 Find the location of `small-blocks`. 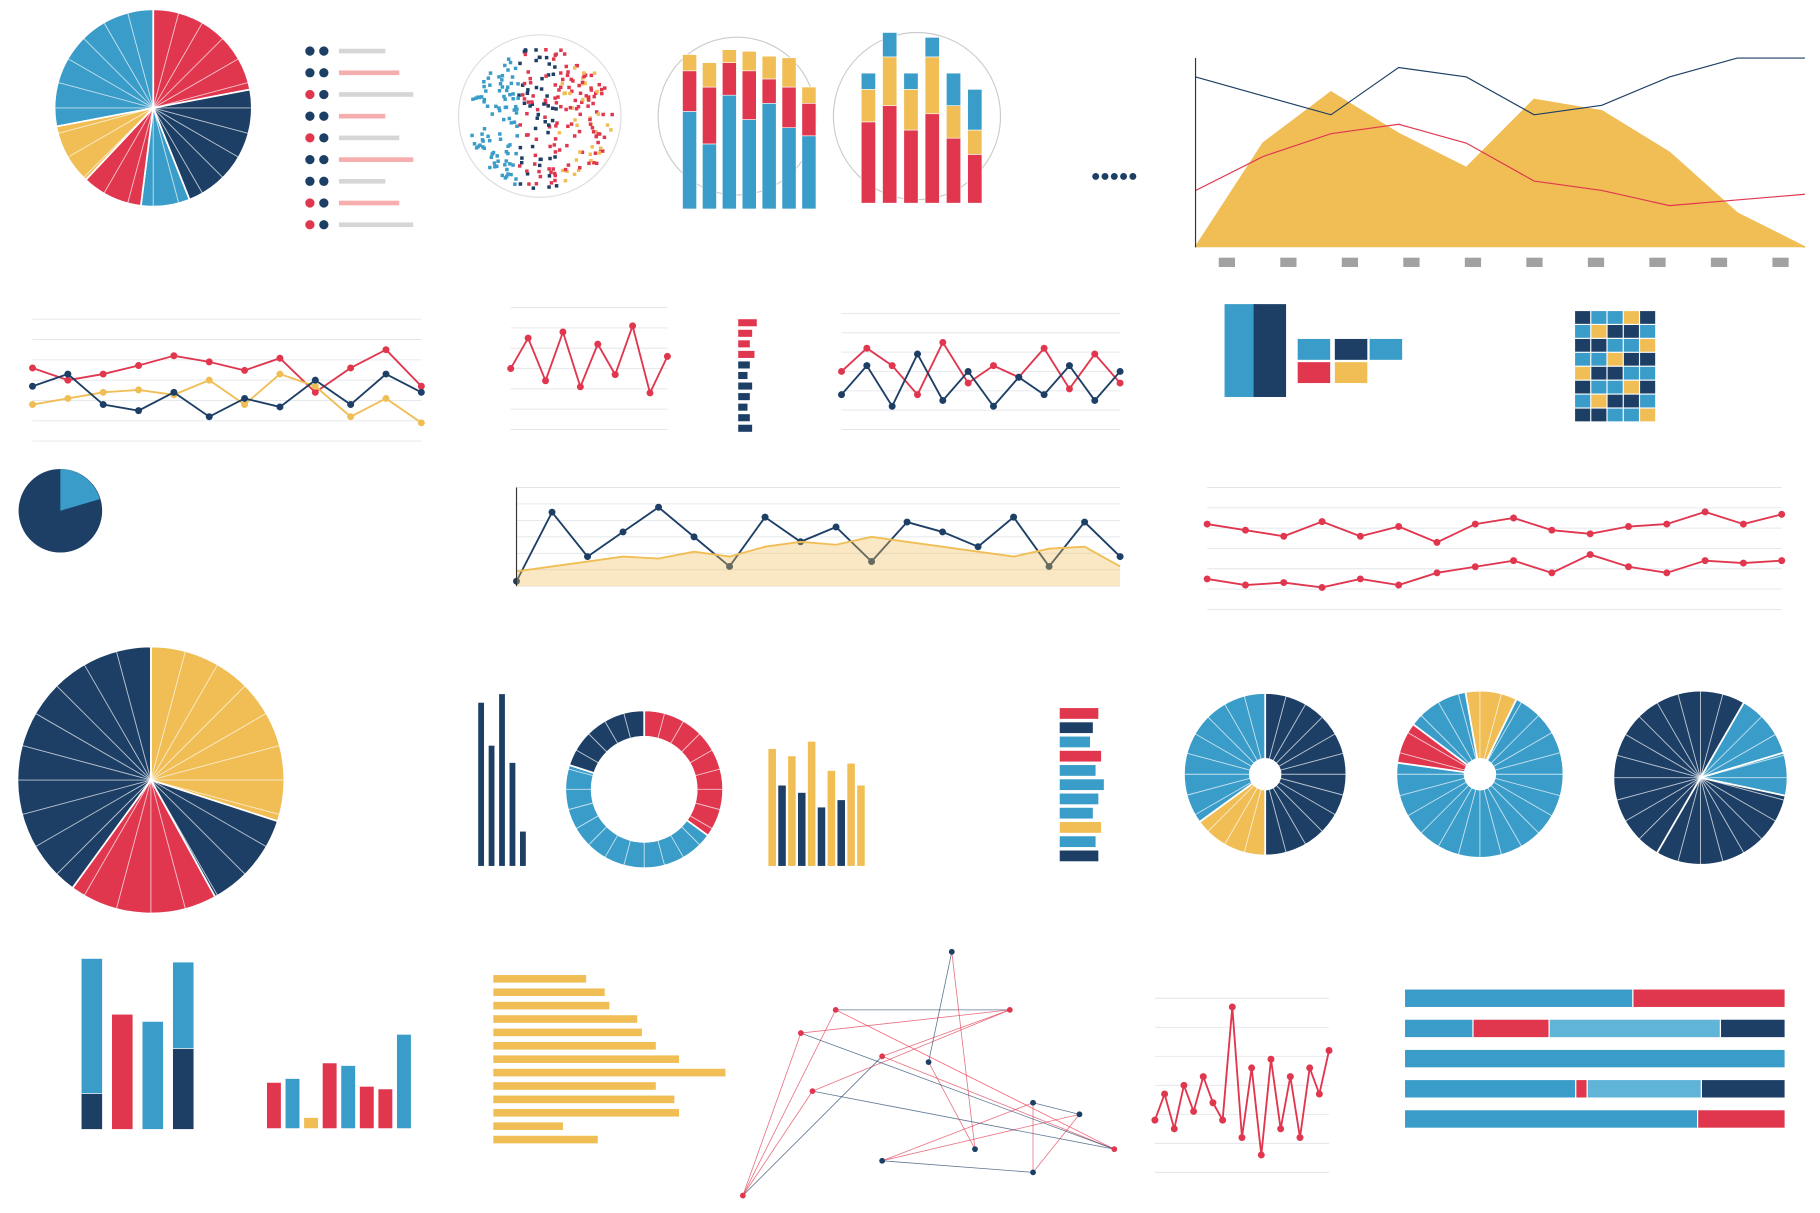

small-blocks is located at coordinates (1314, 350).